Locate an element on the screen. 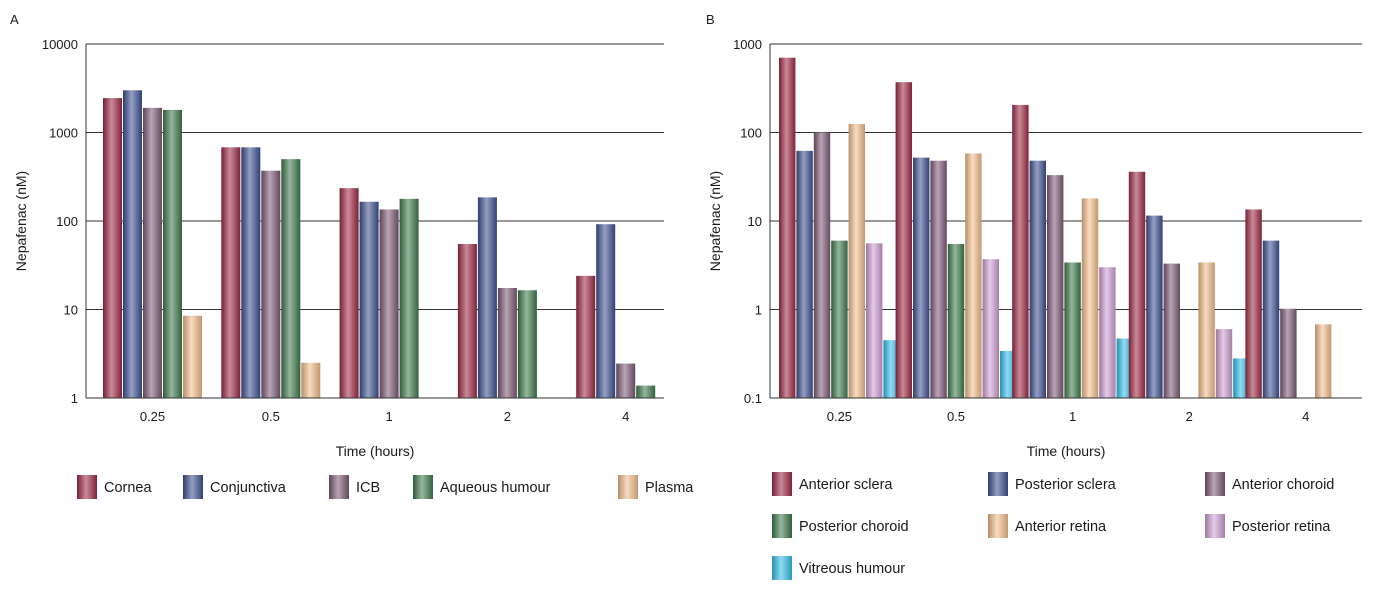  legend-label-anterior-choroid: Anterior choroid is located at coordinates (1283, 485).